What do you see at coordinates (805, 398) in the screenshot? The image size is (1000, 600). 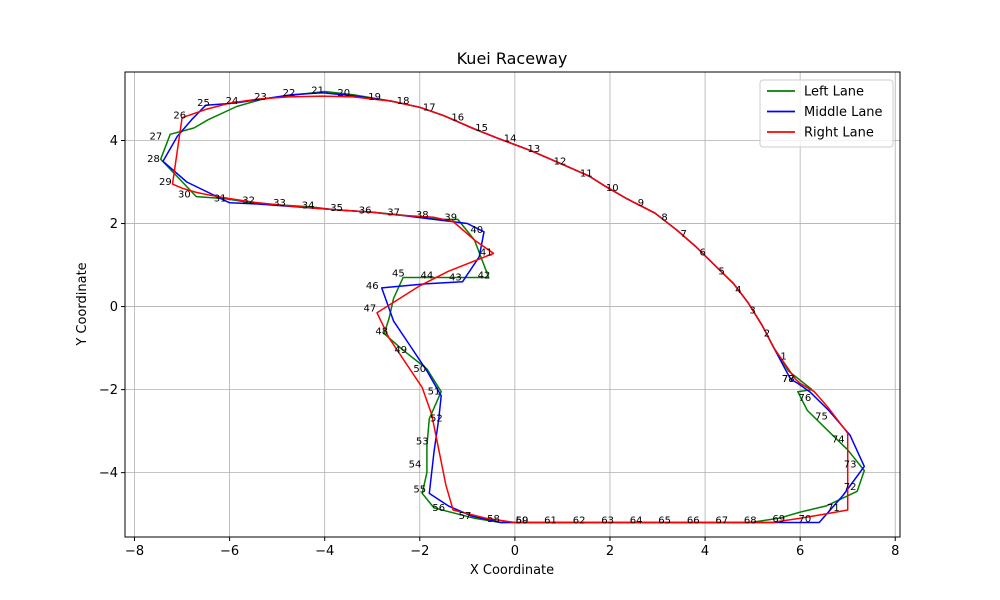 I see `point-label: 76` at bounding box center [805, 398].